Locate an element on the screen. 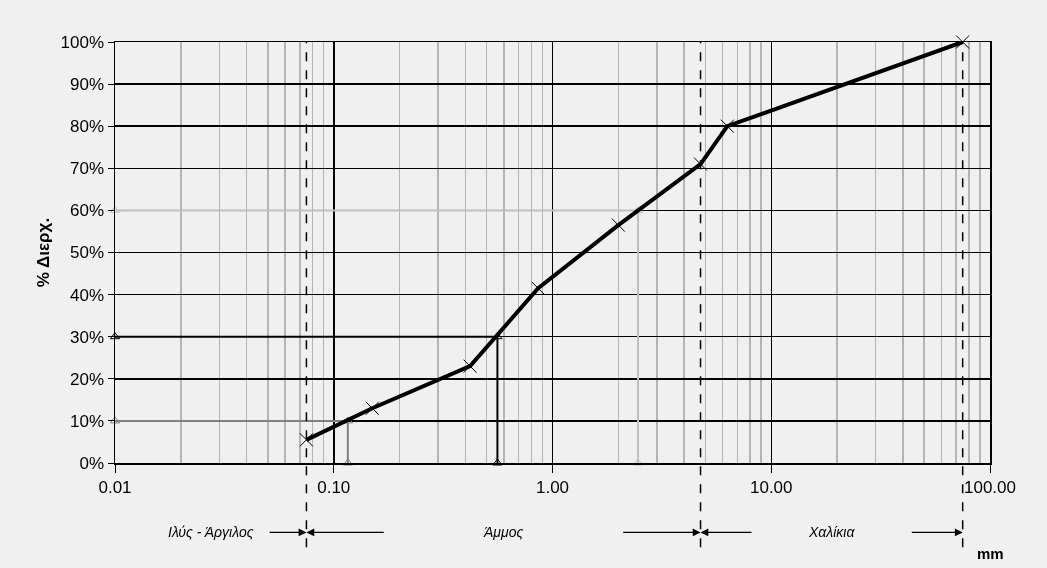  y-tick-label: 0% is located at coordinates (92, 463).